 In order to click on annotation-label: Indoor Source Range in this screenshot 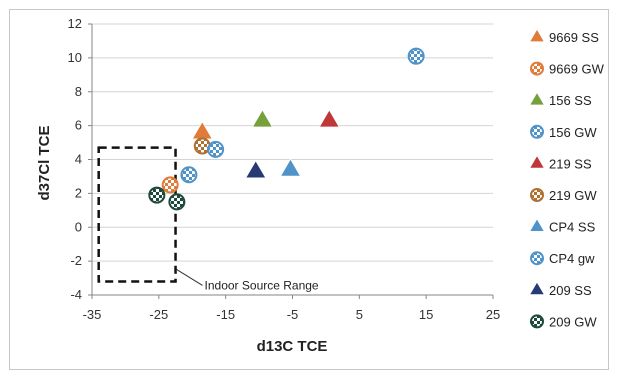, I will do `click(262, 285)`.